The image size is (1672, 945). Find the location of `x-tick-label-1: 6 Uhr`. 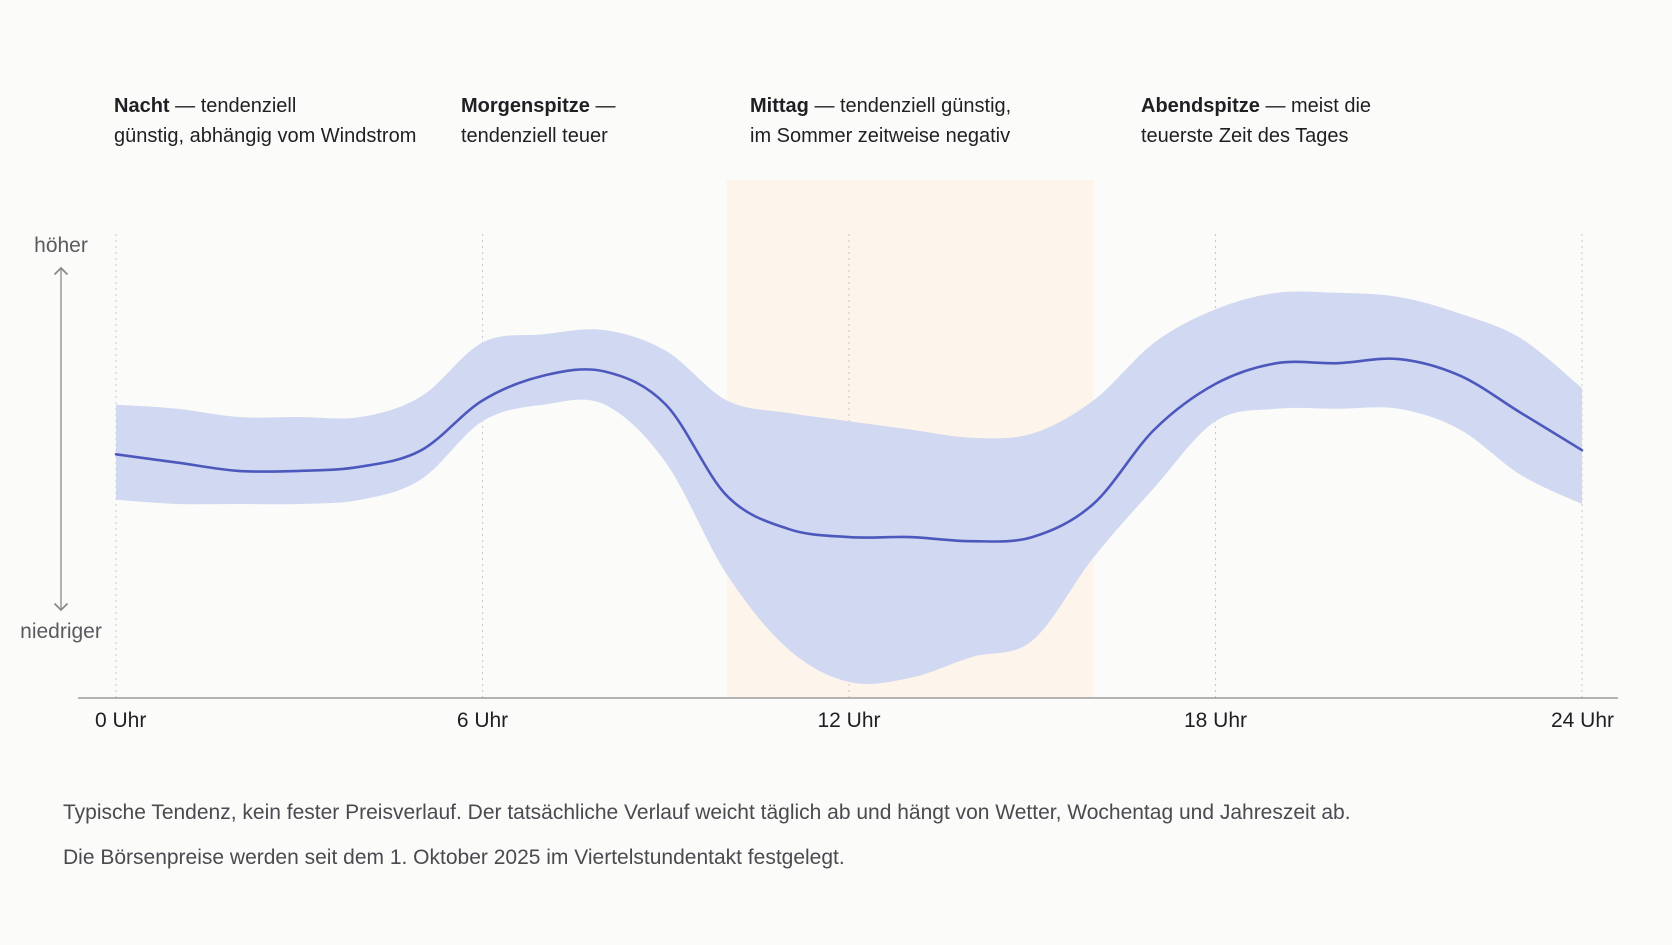

x-tick-label-1: 6 Uhr is located at coordinates (482, 720).